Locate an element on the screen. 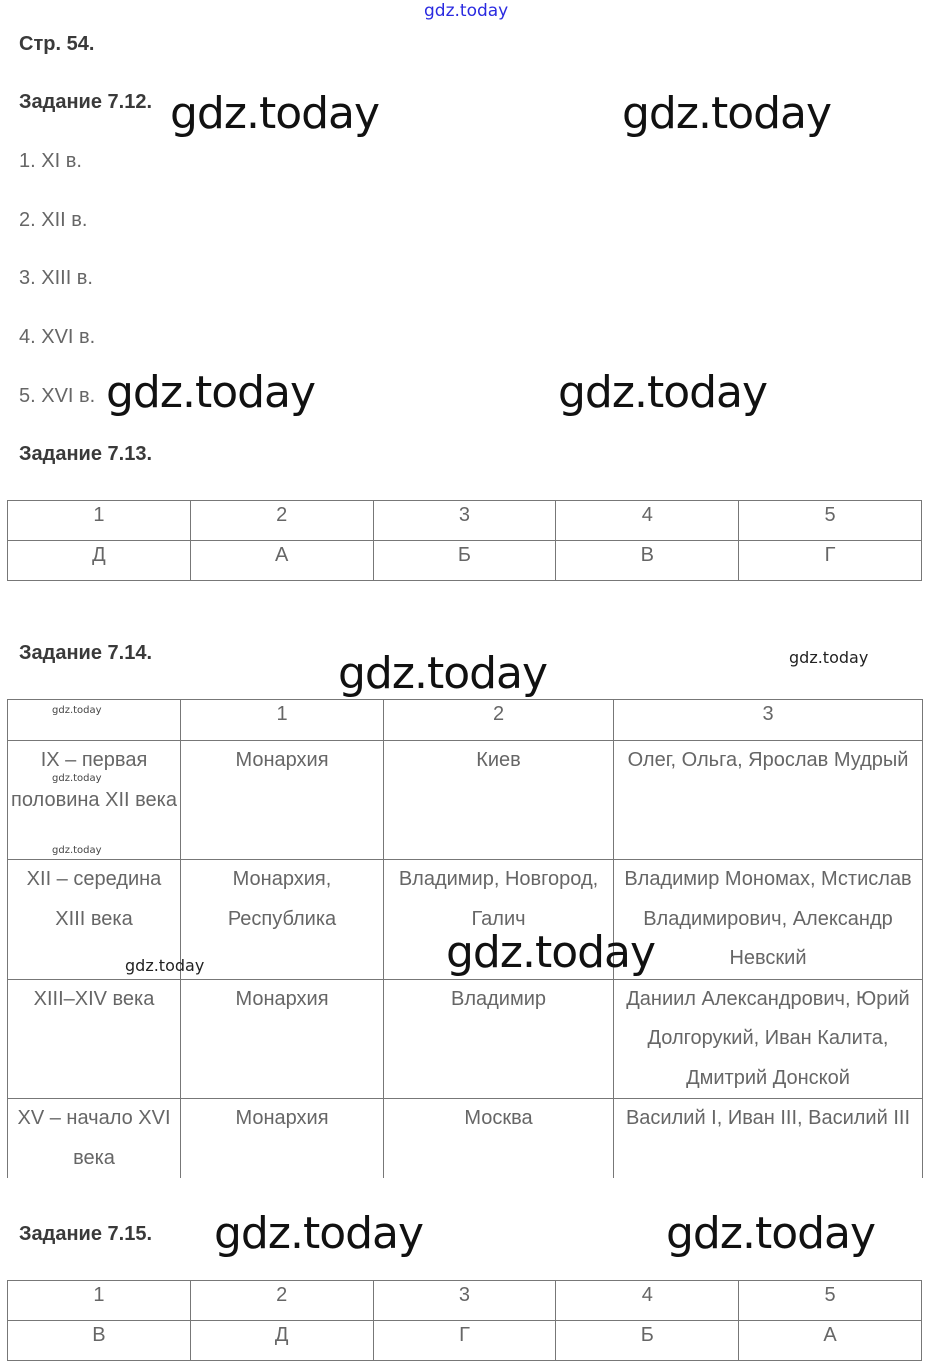 This screenshot has height=1372, width=931. cell: Киев is located at coordinates (498, 800).